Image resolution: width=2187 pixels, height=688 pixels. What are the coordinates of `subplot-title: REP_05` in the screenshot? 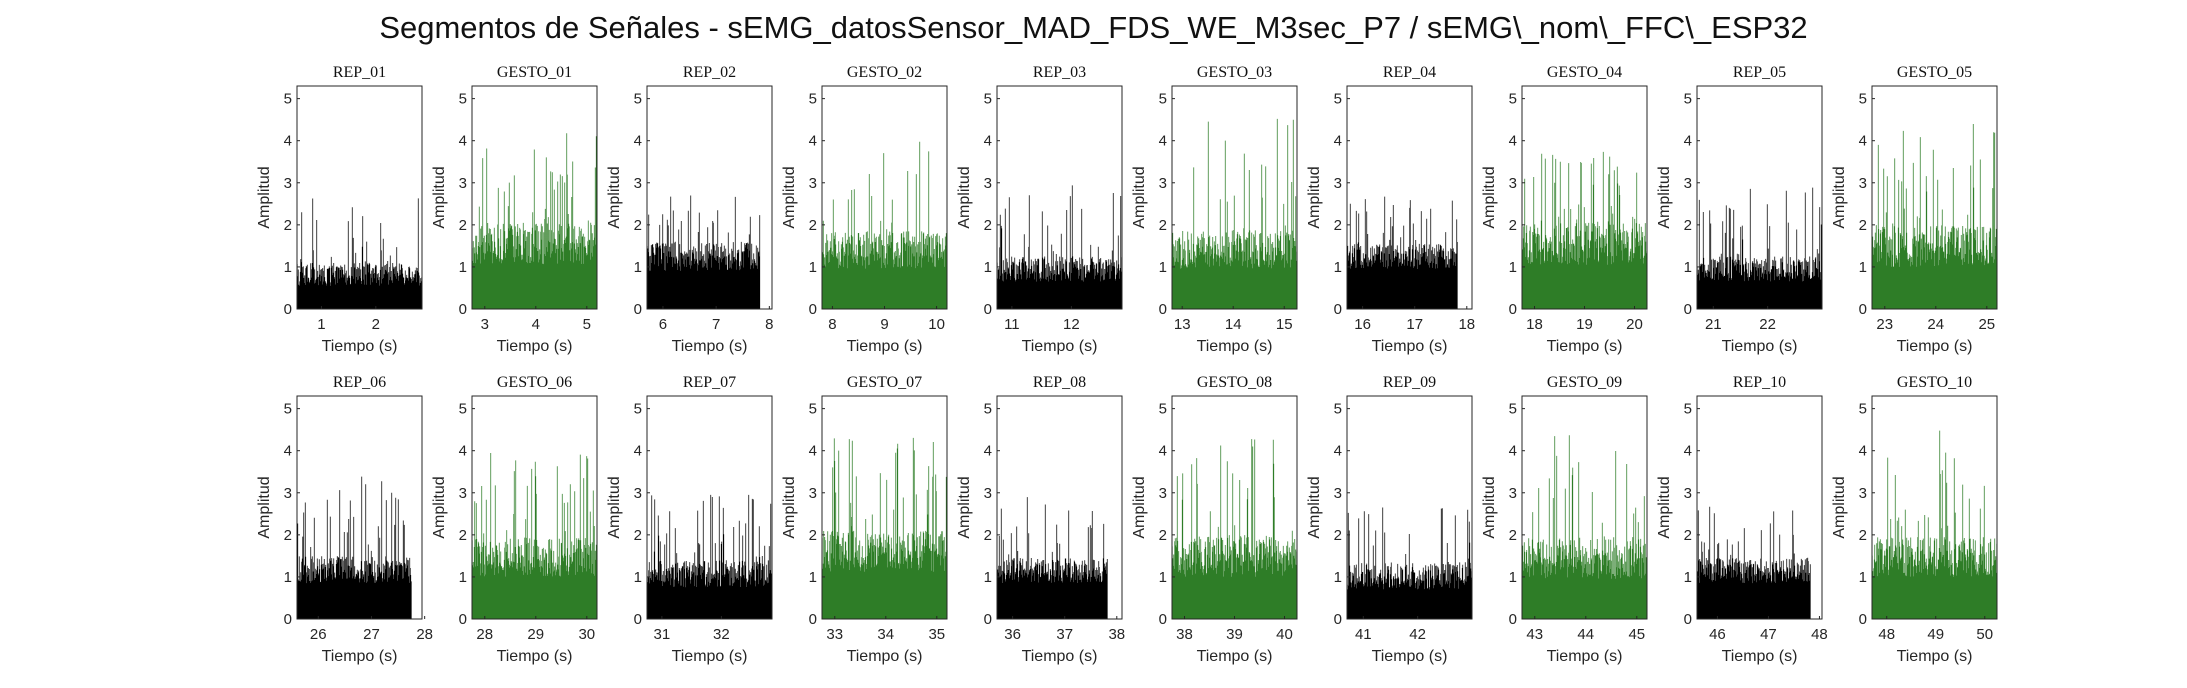 It's located at (1759, 72).